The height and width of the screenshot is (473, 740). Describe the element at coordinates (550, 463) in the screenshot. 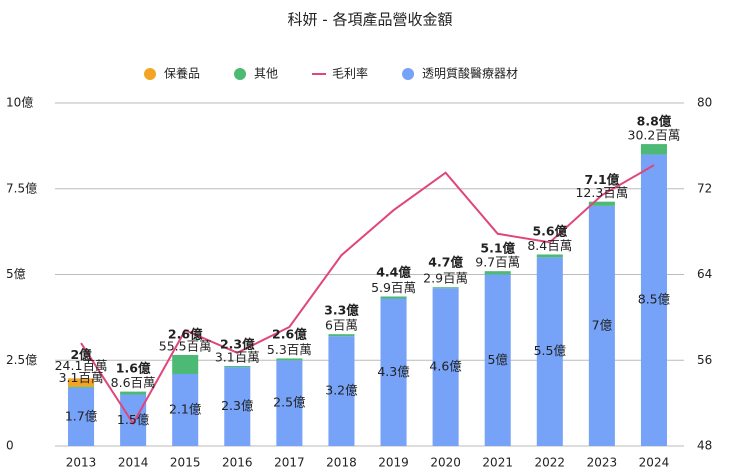

I see `x-tick-label: 2022` at that location.